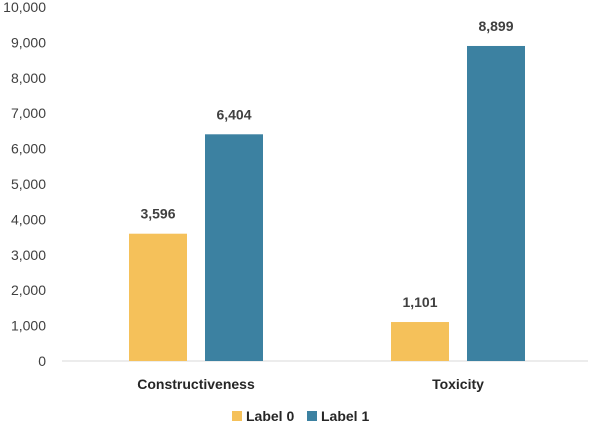 The height and width of the screenshot is (422, 590). I want to click on x-tick-label: Toxicity, so click(458, 384).